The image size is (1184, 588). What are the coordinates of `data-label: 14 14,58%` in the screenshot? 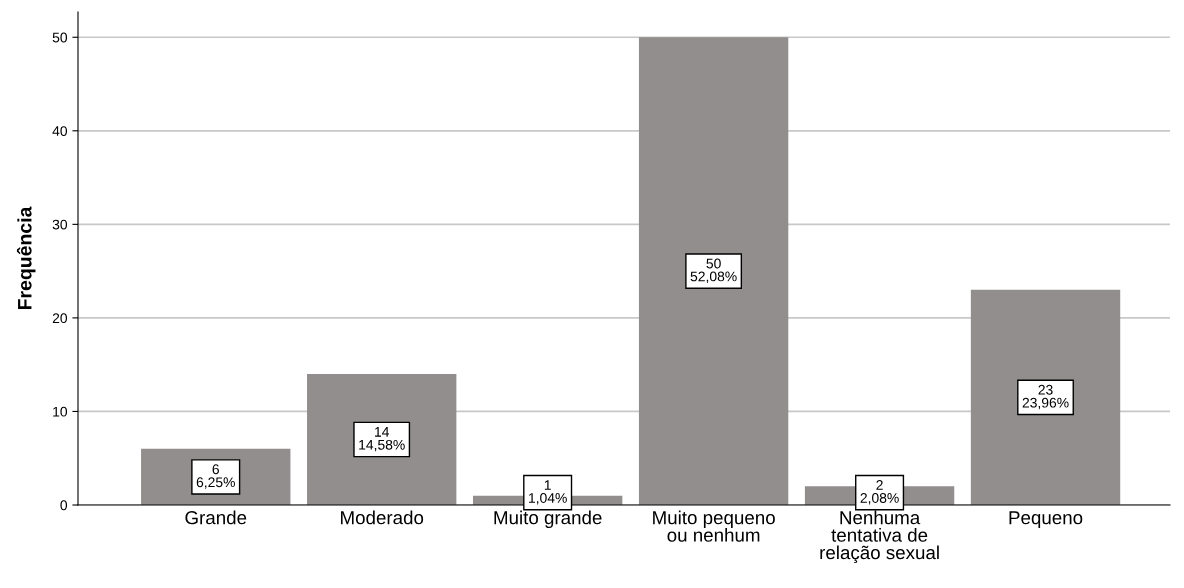 It's located at (382, 439).